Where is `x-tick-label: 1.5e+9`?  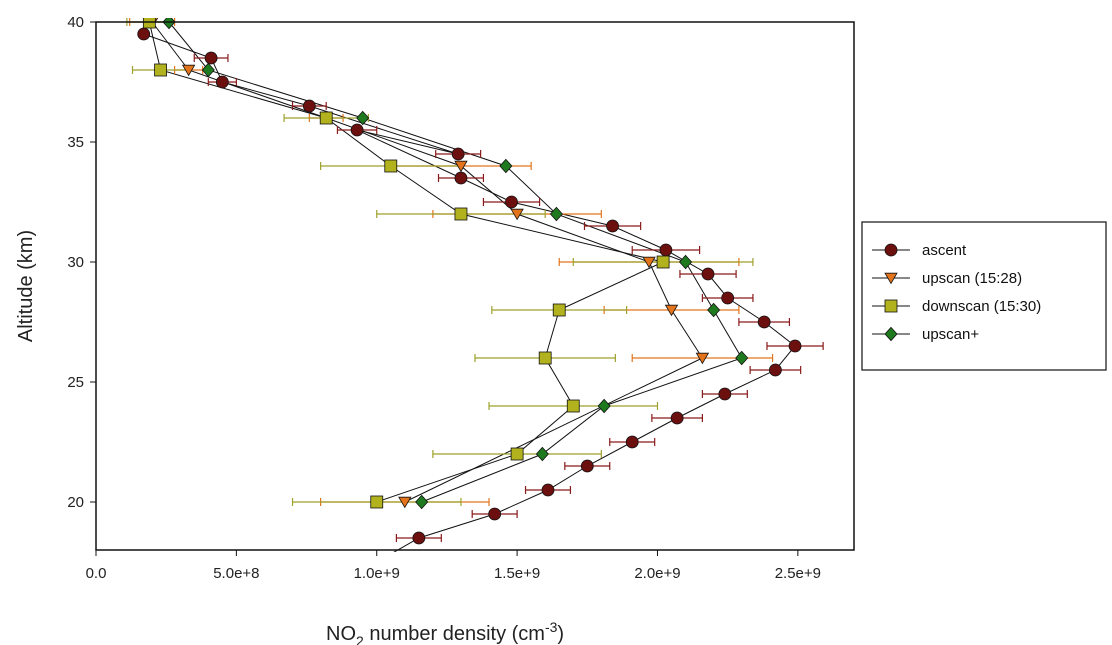
x-tick-label: 1.5e+9 is located at coordinates (517, 573).